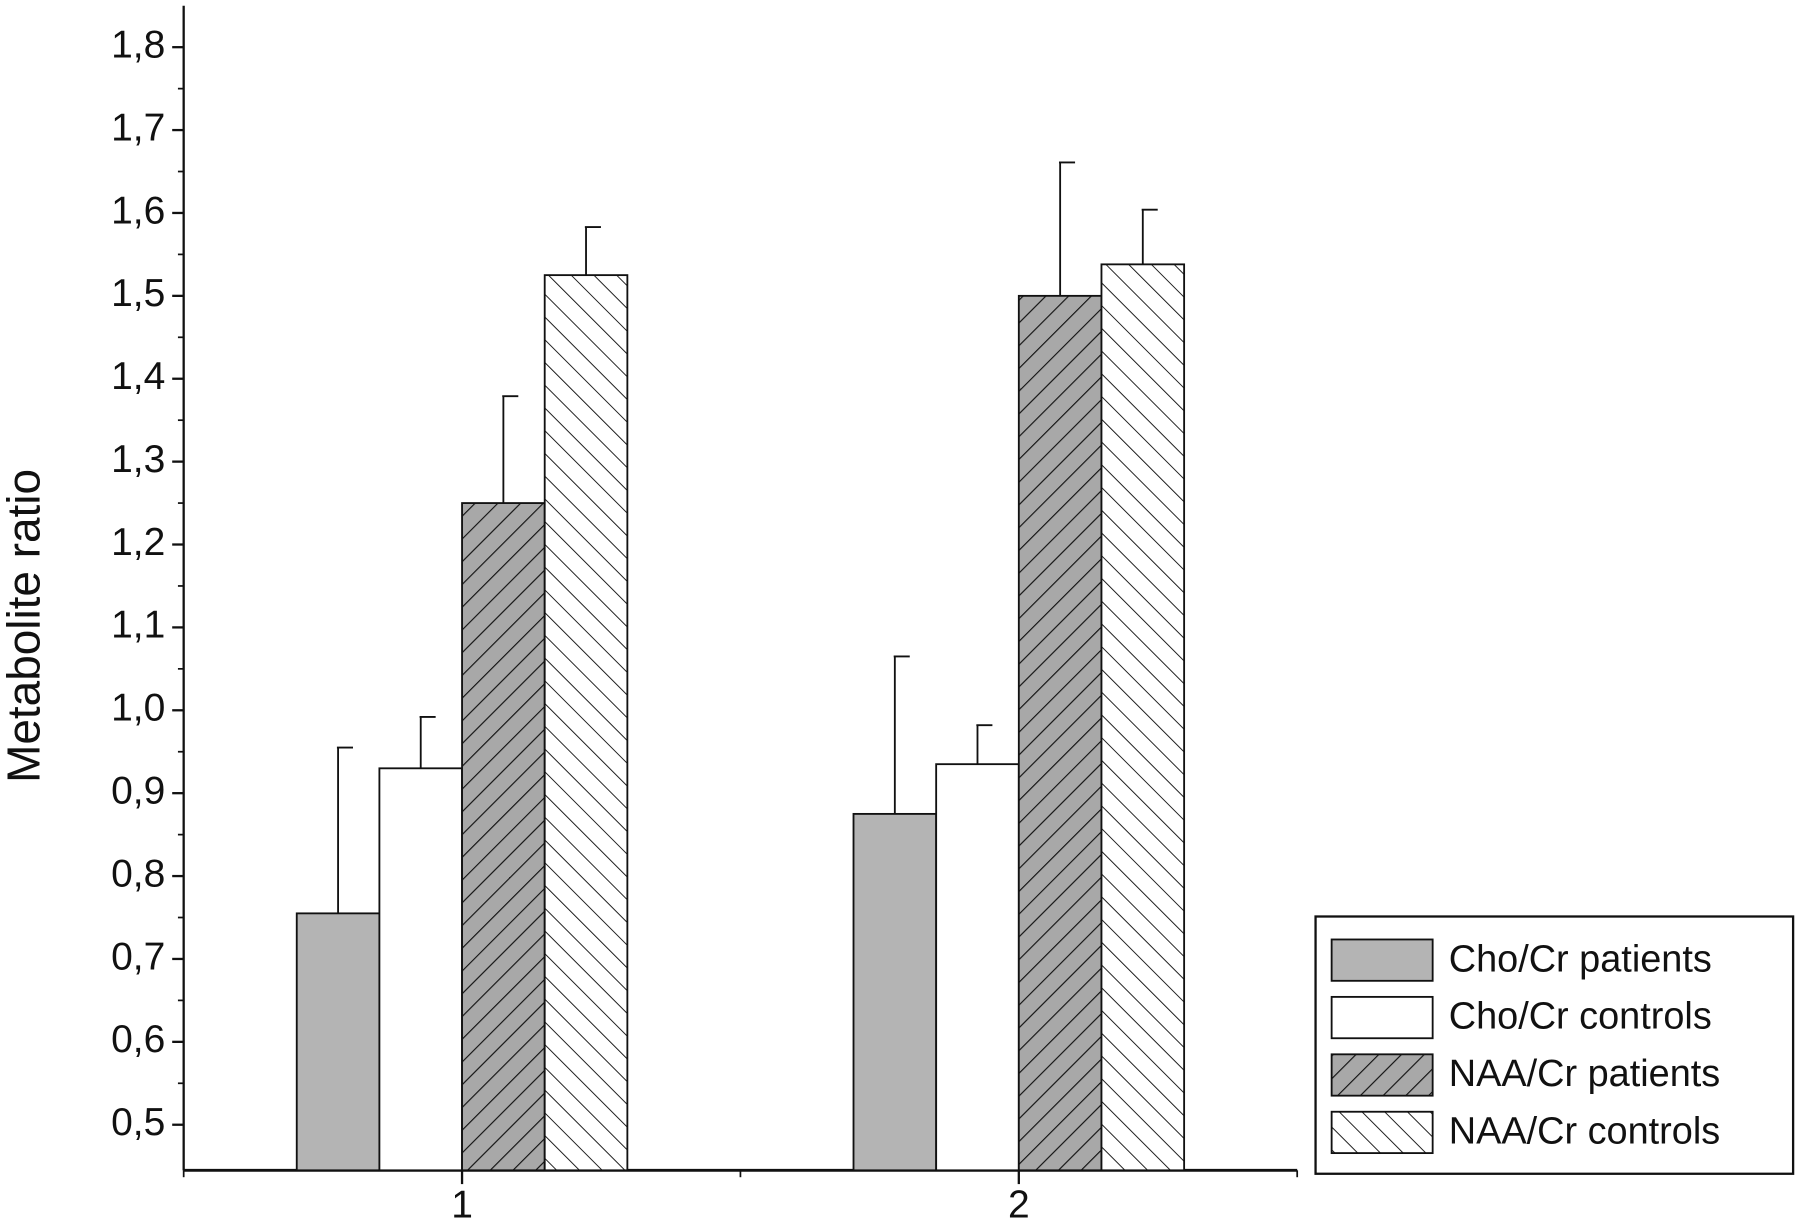  What do you see at coordinates (138, 44) in the screenshot?
I see `y-tick-label: 1,8` at bounding box center [138, 44].